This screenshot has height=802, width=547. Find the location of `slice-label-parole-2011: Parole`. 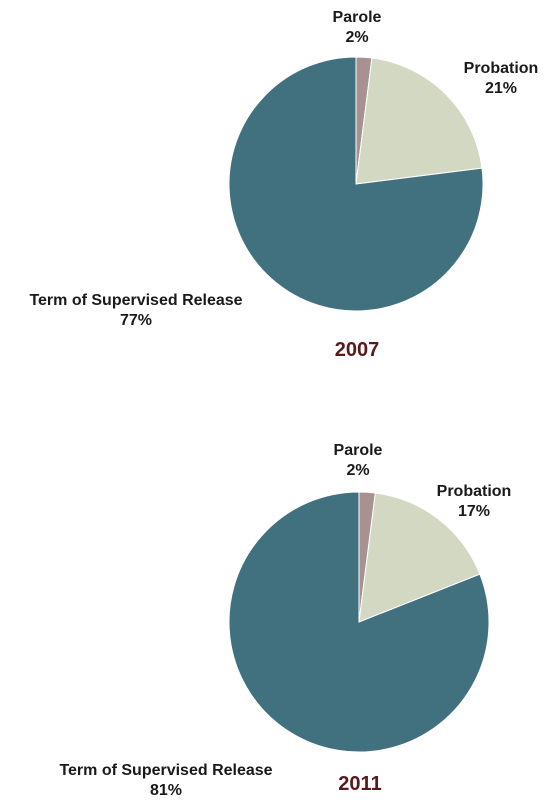

slice-label-parole-2011: Parole is located at coordinates (358, 450).